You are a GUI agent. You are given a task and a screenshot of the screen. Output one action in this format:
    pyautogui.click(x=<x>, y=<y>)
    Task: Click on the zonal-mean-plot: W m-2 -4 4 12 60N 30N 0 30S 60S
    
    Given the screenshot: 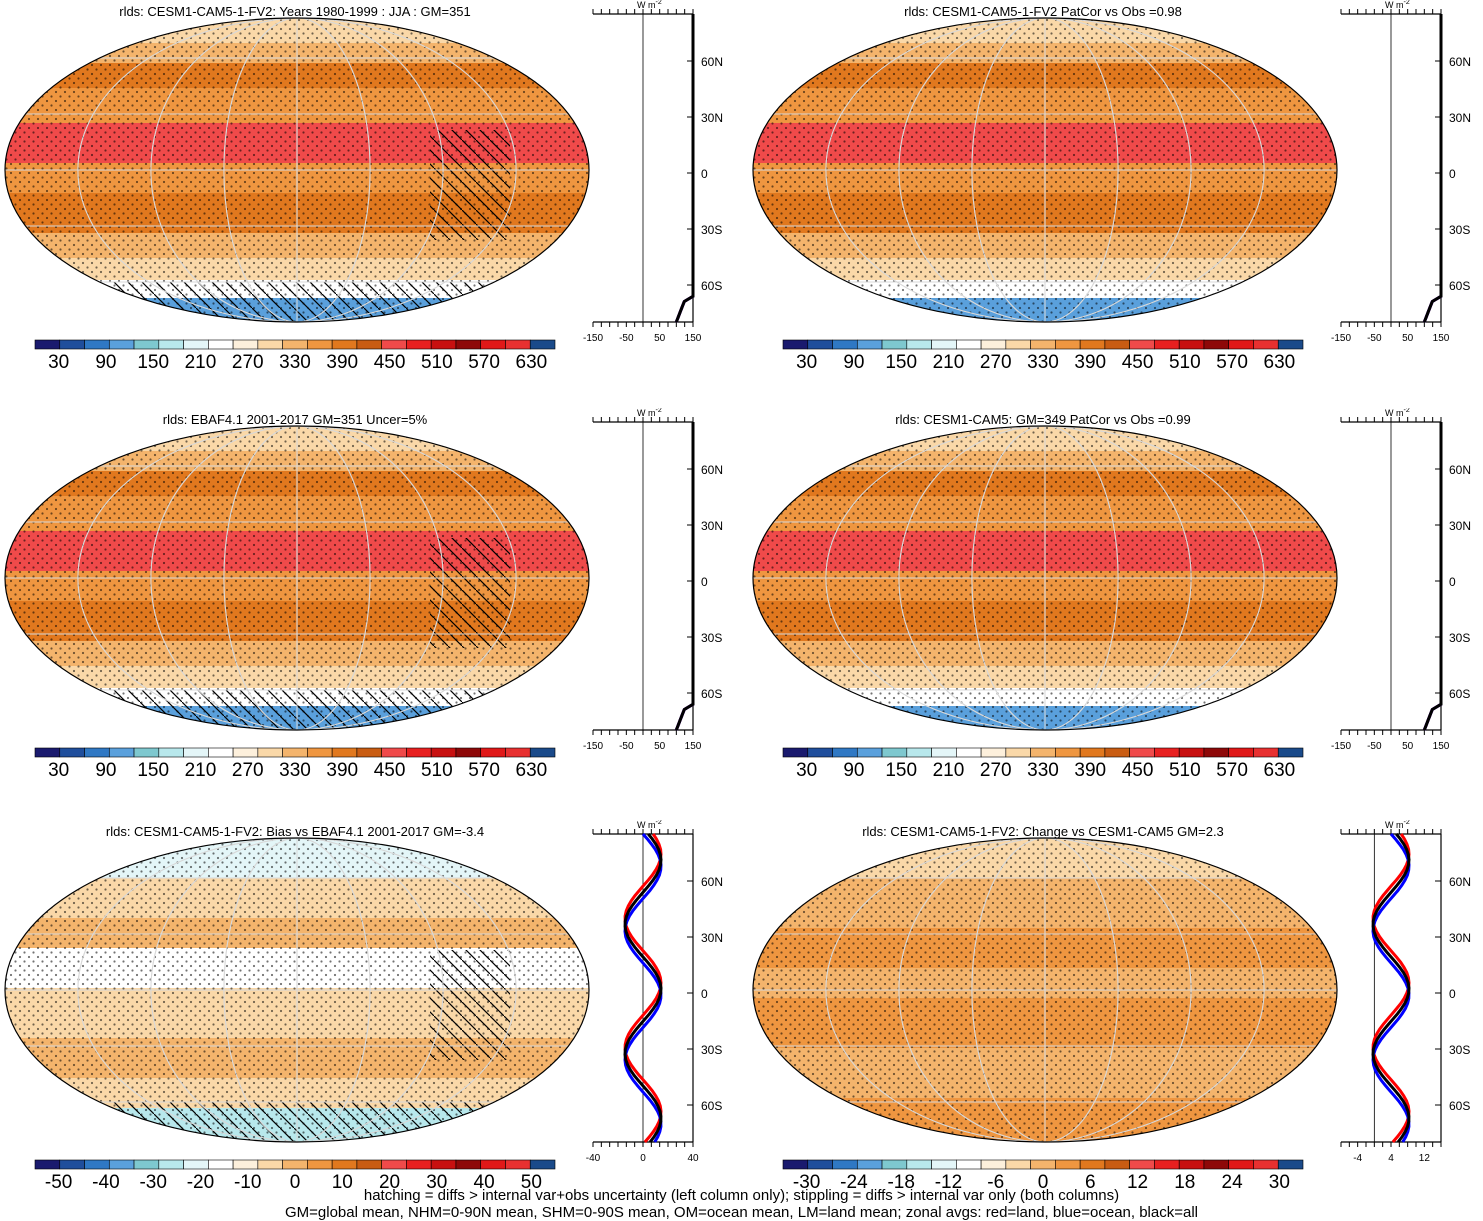 What is the action you would take?
    pyautogui.click(x=1405, y=992)
    